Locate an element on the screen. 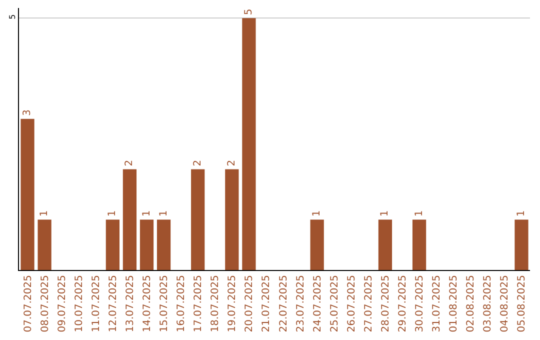 The image size is (540, 340). x-tick-label: 24.07.2025 is located at coordinates (318, 303).